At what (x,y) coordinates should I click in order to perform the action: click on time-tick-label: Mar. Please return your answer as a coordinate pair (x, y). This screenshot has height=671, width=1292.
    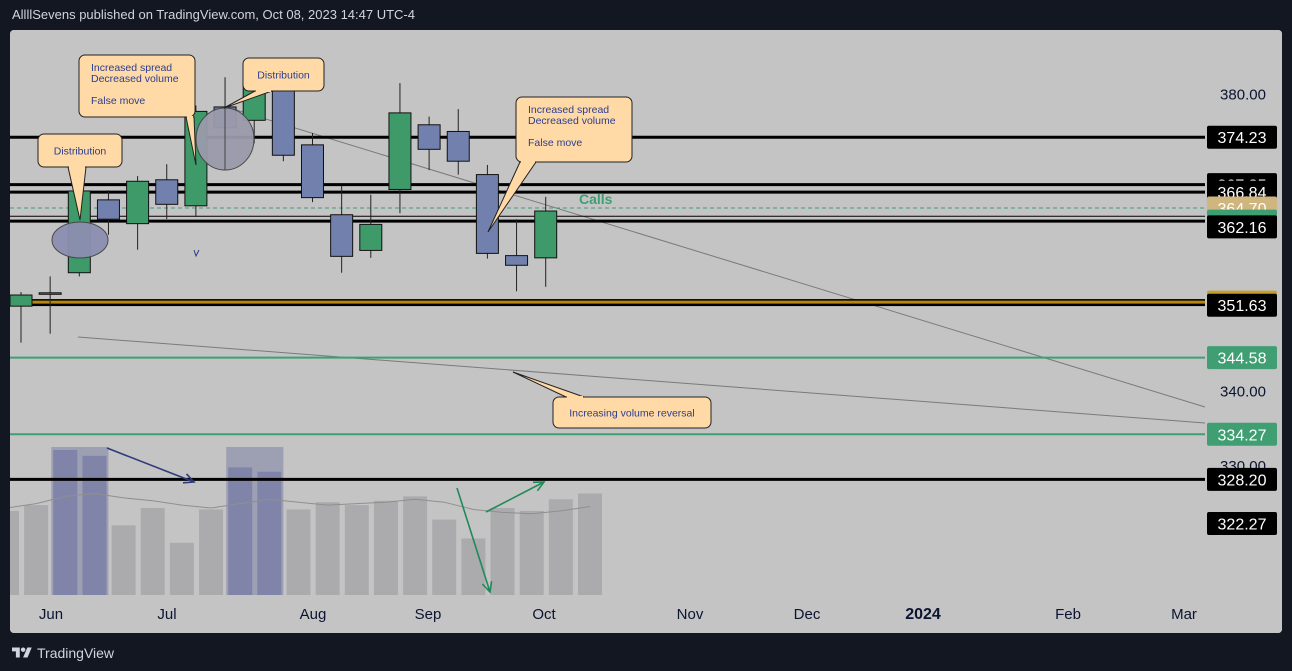
    Looking at the image, I should click on (1184, 614).